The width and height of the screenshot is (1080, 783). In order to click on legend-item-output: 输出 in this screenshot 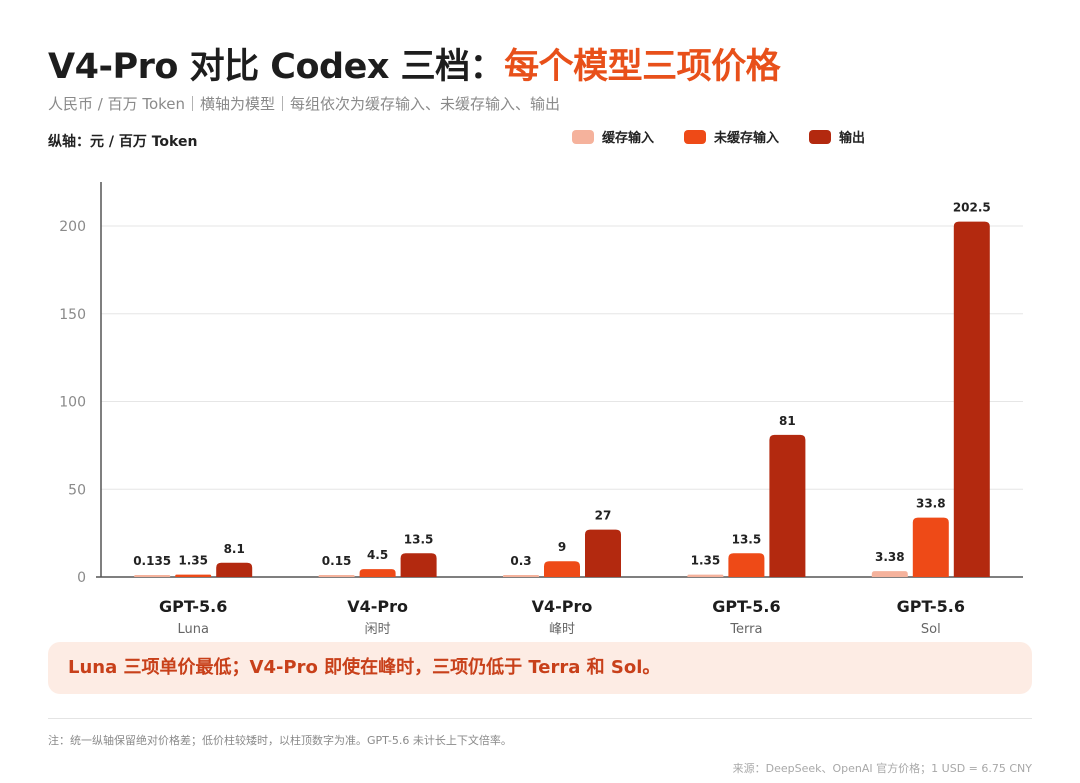, I will do `click(837, 136)`.